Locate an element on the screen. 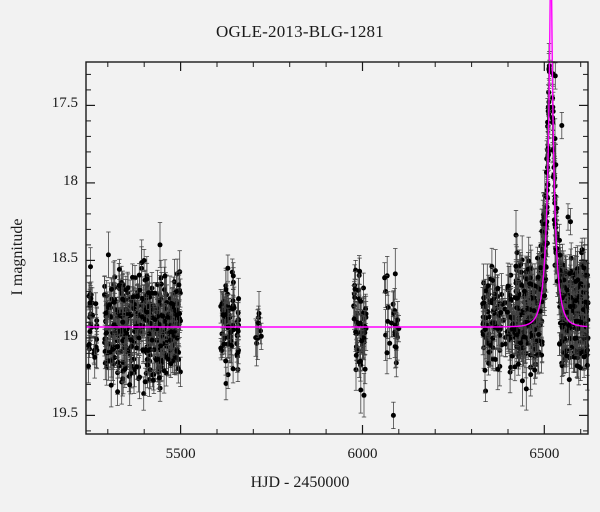 The image size is (600, 512). page-title: OGLE-2013-BLG-1281 is located at coordinates (300, 31).